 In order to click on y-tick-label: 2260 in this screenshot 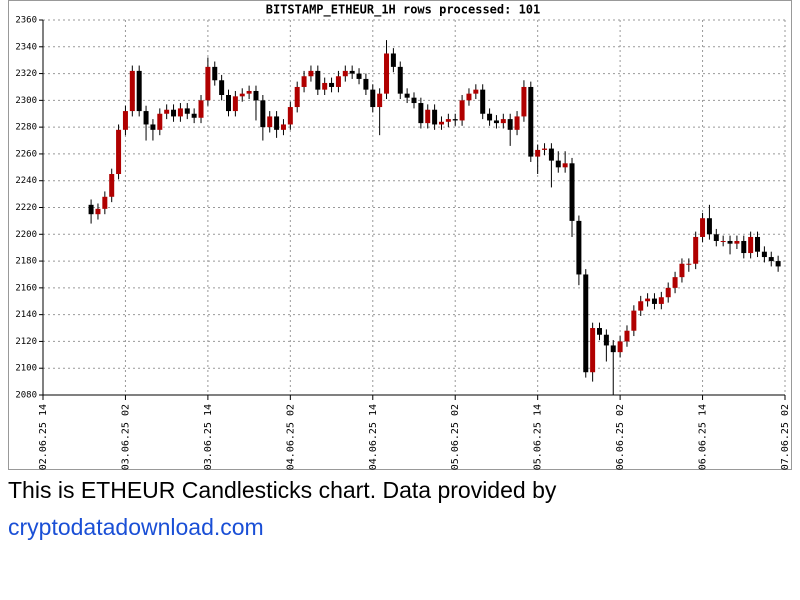, I will do `click(26, 154)`.